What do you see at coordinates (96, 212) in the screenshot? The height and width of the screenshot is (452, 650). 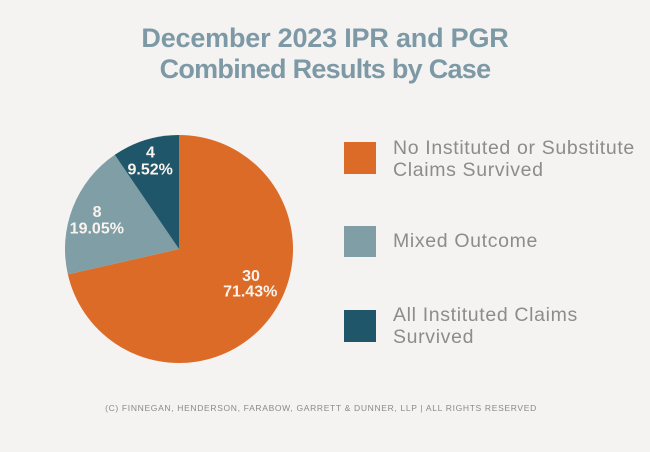 I see `svg-text: 8` at bounding box center [96, 212].